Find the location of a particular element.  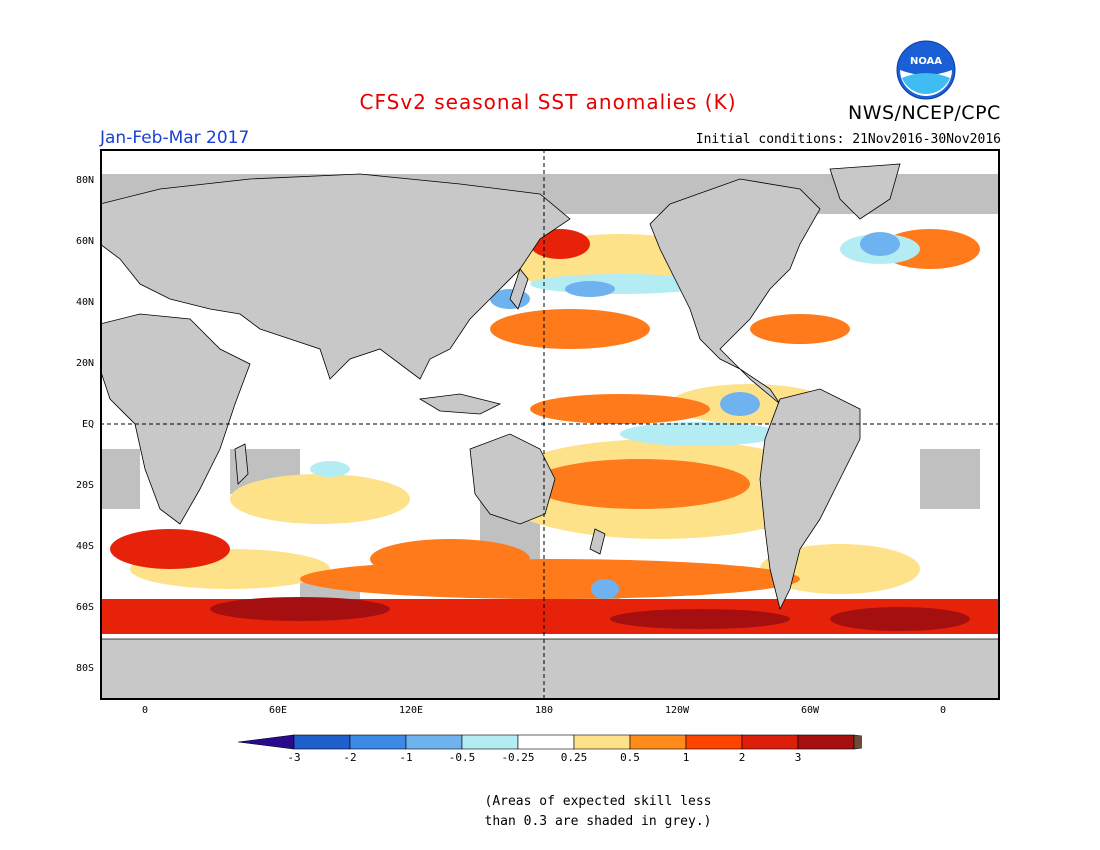

japan is located at coordinates (519, 289).